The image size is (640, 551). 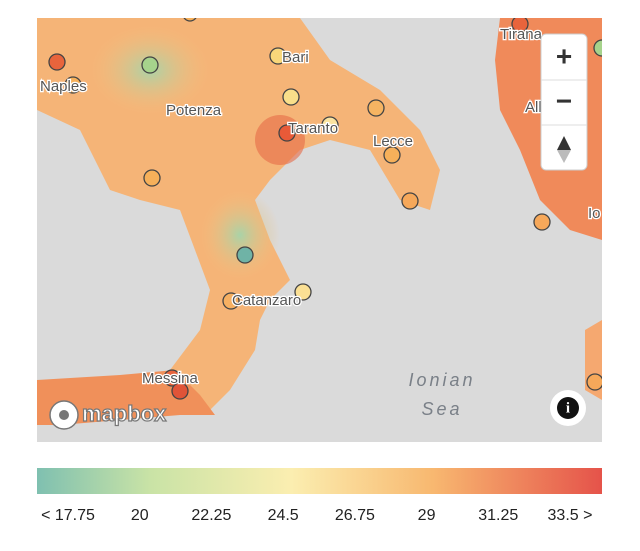 I want to click on legend-label: 29, so click(x=427, y=515).